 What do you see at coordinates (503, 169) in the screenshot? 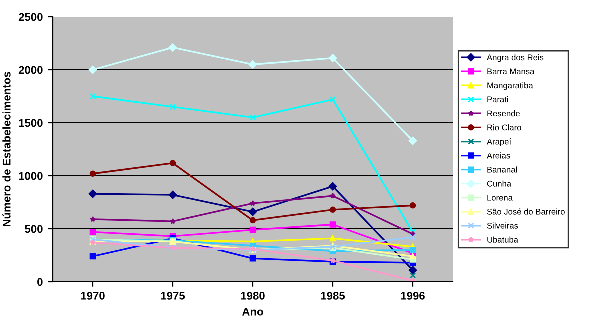
I see `legend-label: Bananal` at bounding box center [503, 169].